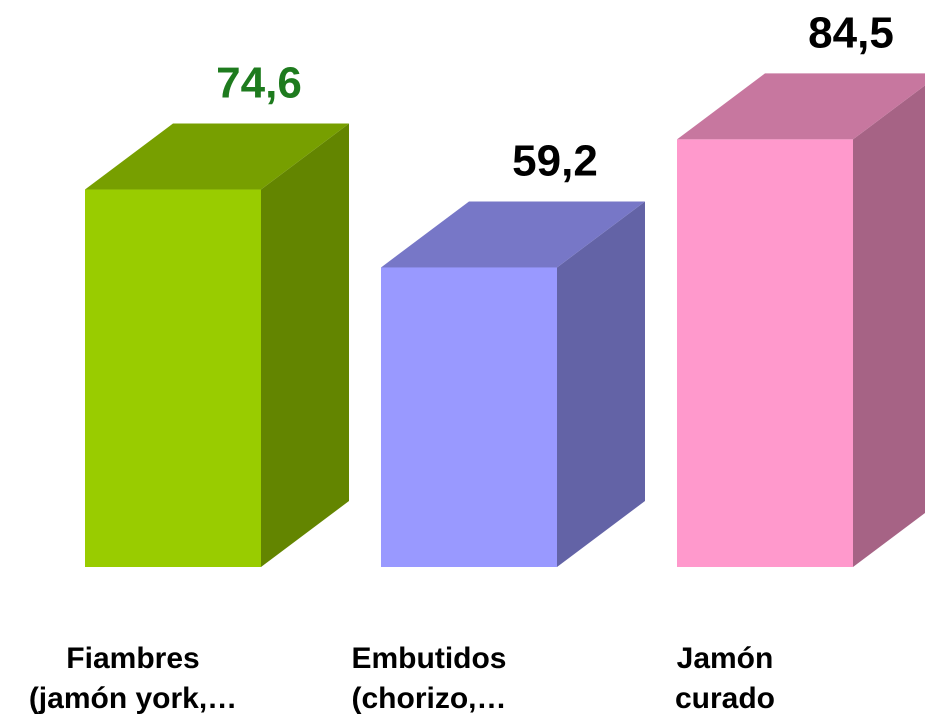  I want to click on value-label: 84,5, so click(851, 32).